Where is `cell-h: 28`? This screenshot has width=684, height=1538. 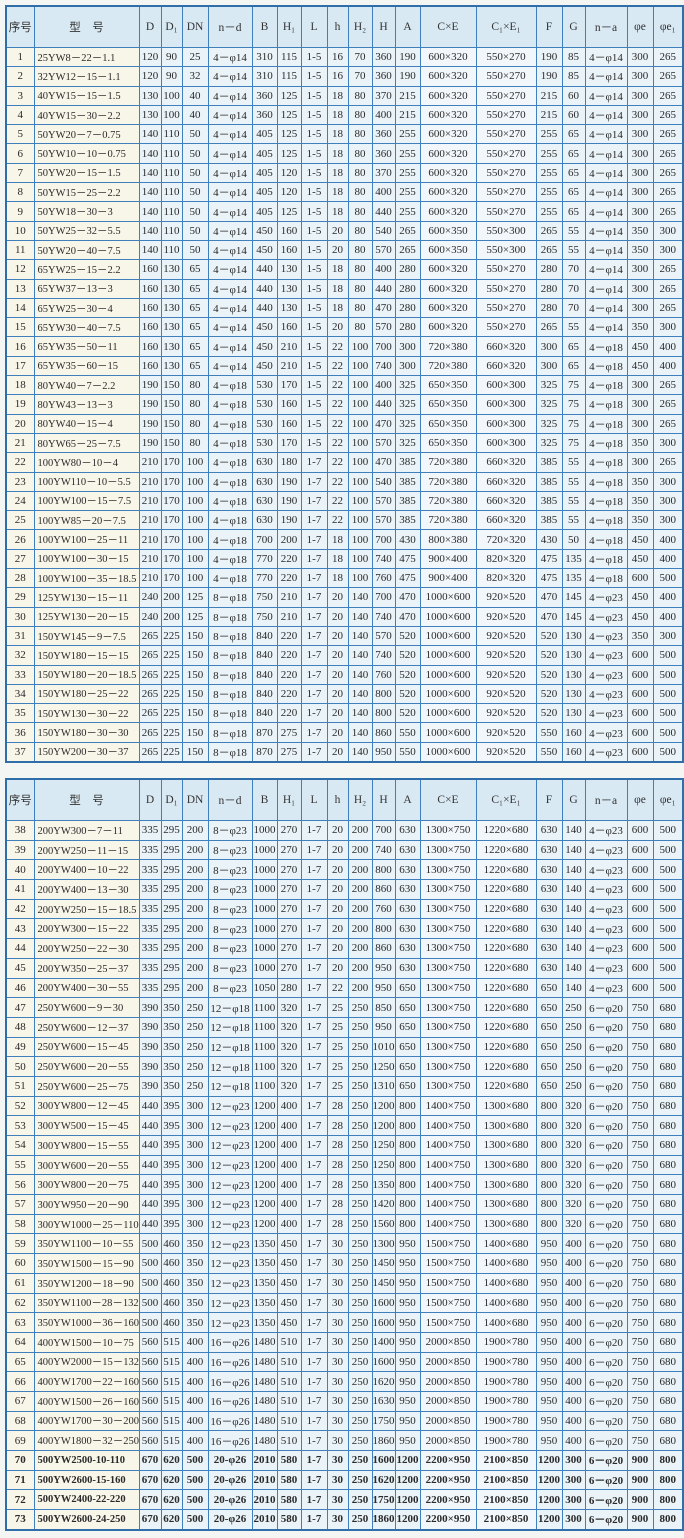 cell-h: 28 is located at coordinates (337, 1145).